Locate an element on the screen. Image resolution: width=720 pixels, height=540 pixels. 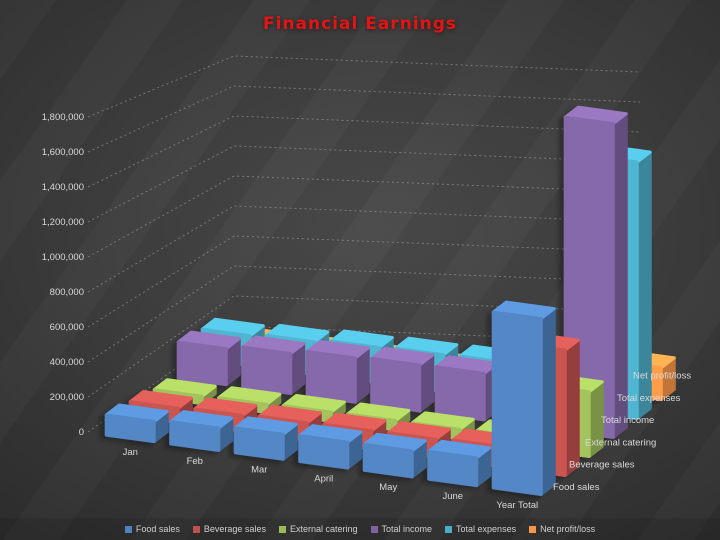
y-tick-label: 1,200,000 is located at coordinates (63, 222).